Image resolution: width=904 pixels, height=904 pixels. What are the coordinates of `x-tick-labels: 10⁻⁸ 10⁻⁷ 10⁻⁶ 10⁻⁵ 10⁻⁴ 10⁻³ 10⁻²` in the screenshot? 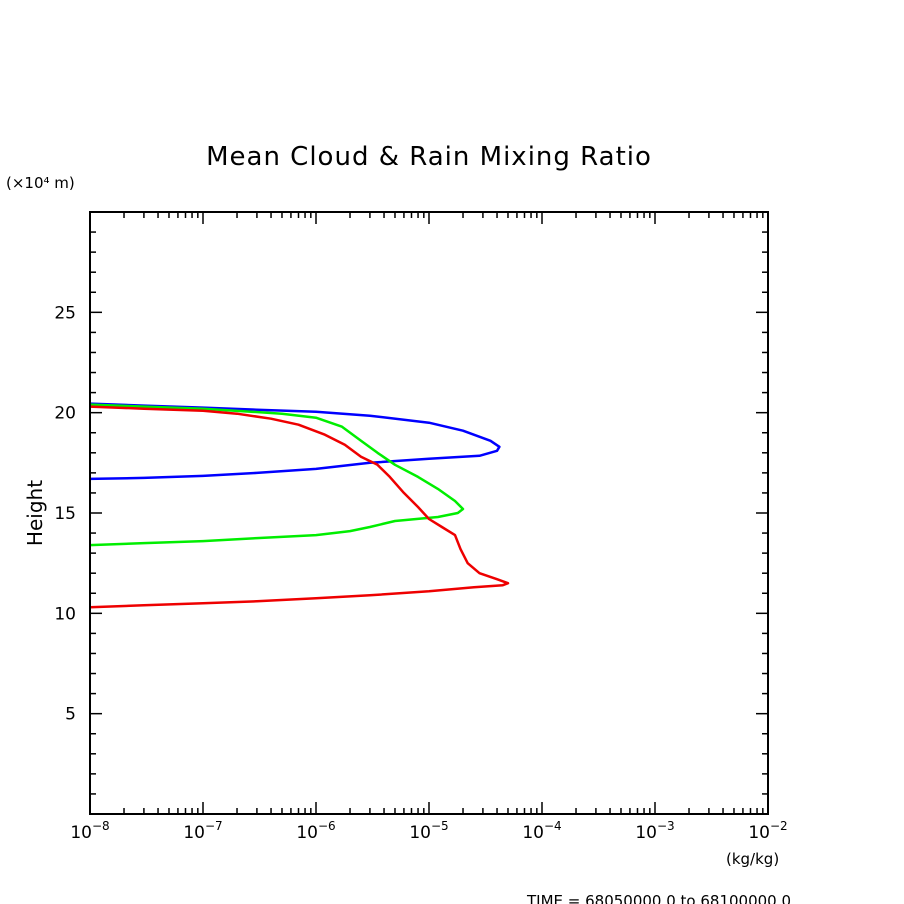 It's located at (428, 831).